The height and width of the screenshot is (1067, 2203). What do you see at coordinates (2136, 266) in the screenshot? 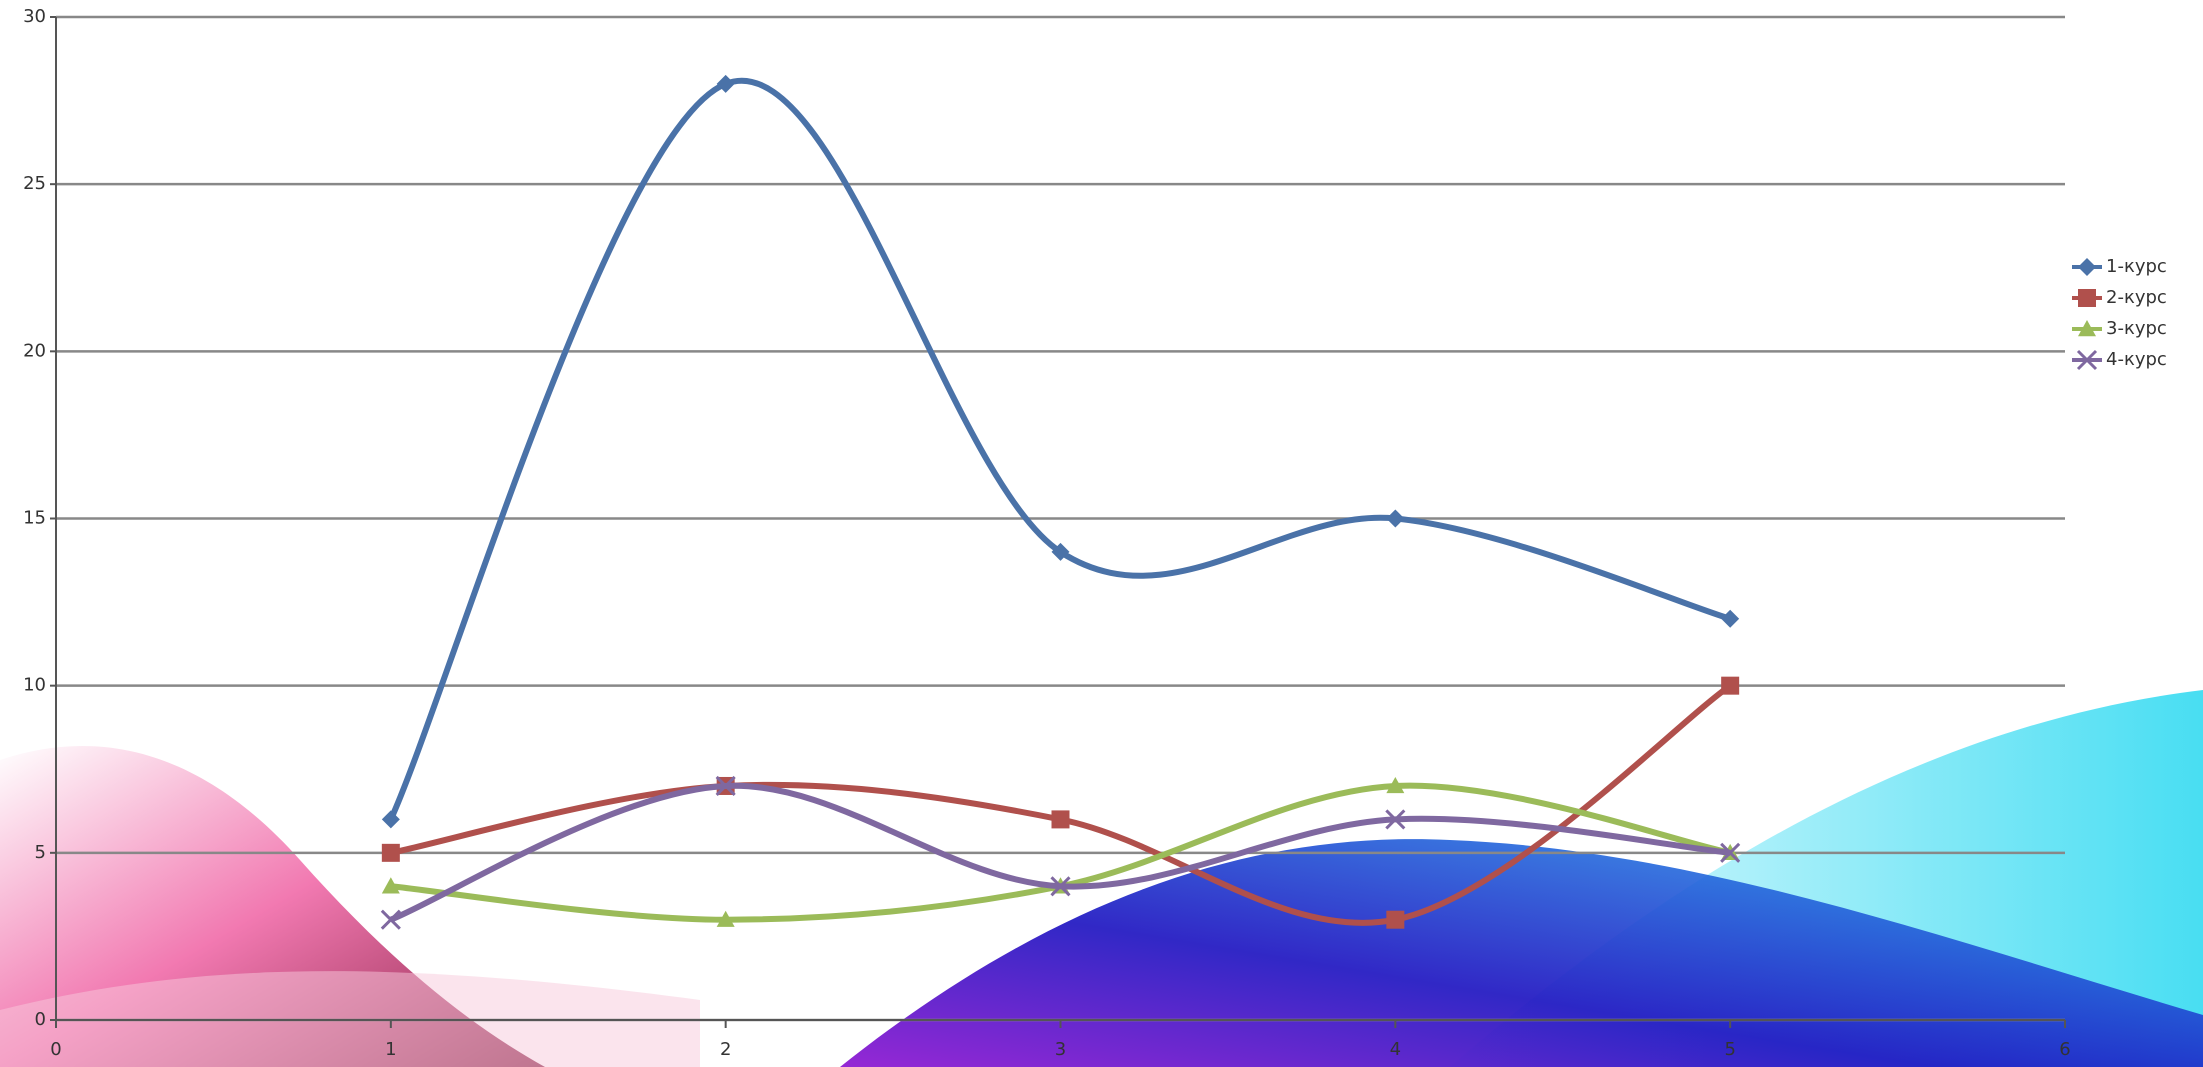
I see `legend-label: 1-курс` at bounding box center [2136, 266].